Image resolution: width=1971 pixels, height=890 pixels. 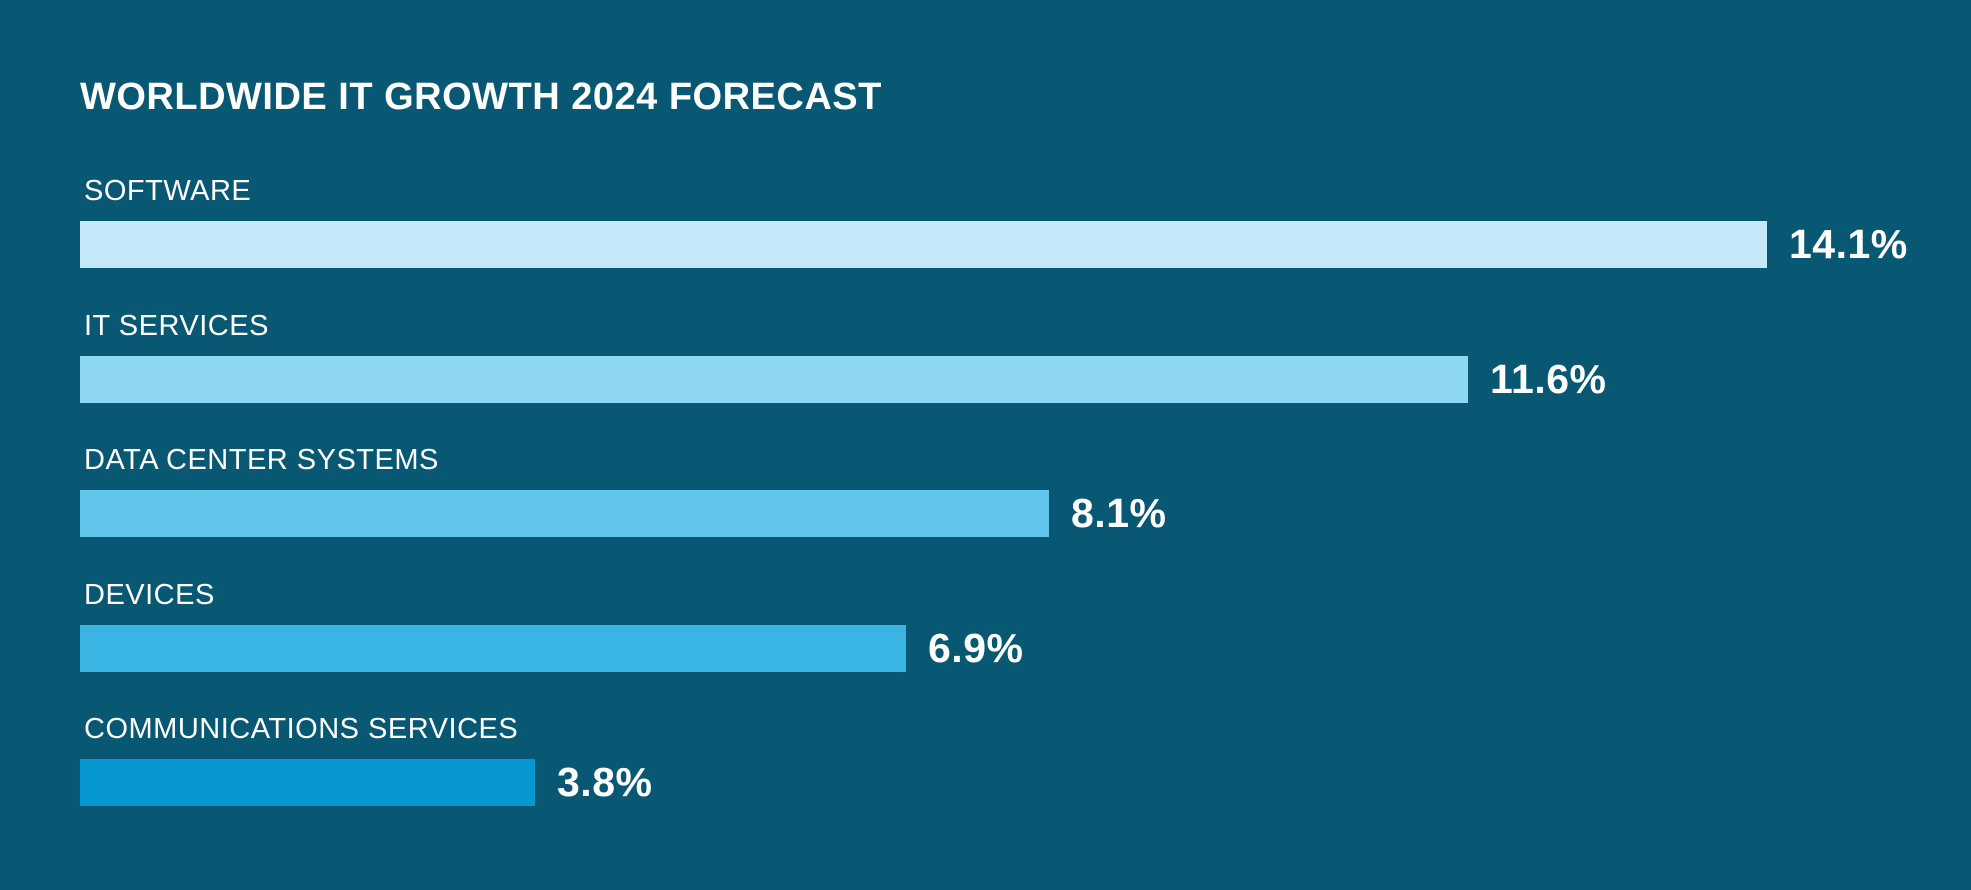 I want to click on bar-line: 11.6%, so click(x=1025, y=379).